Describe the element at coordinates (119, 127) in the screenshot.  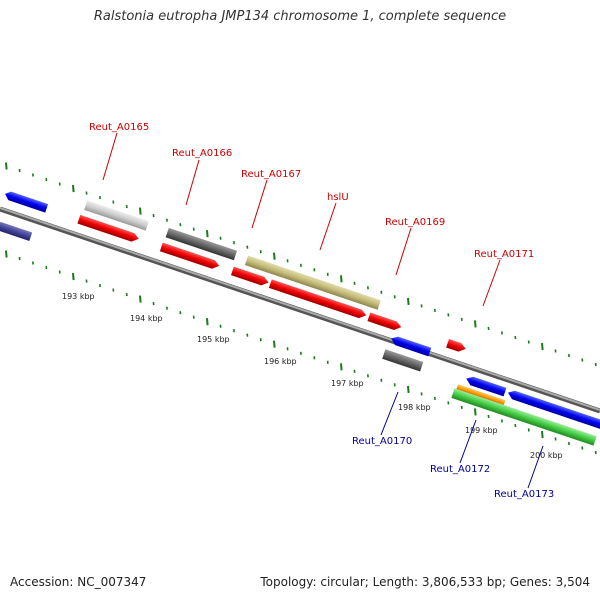
I see `label-reut-a0165: Reut_A0165` at that location.